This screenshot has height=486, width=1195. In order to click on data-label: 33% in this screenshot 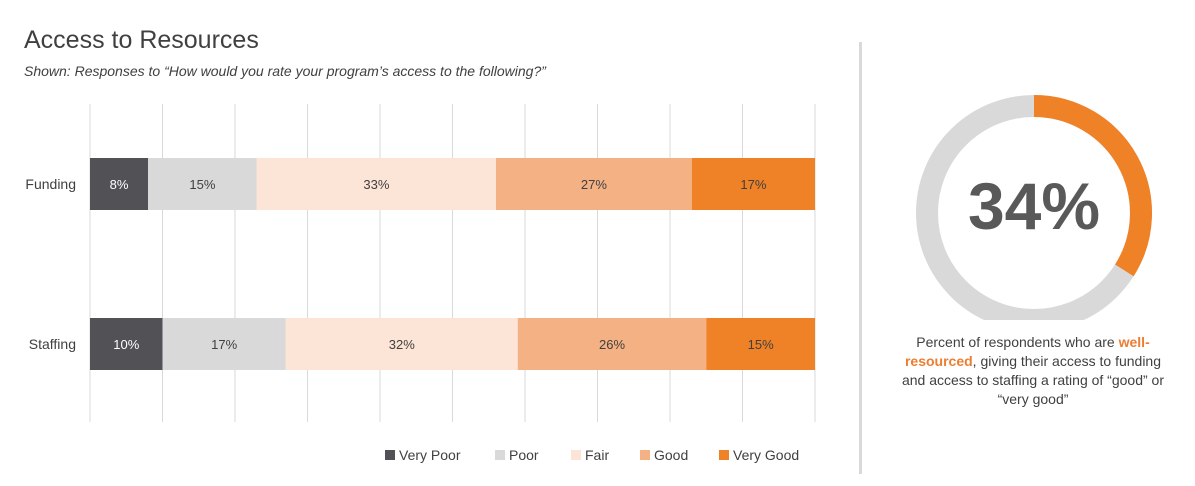, I will do `click(376, 184)`.